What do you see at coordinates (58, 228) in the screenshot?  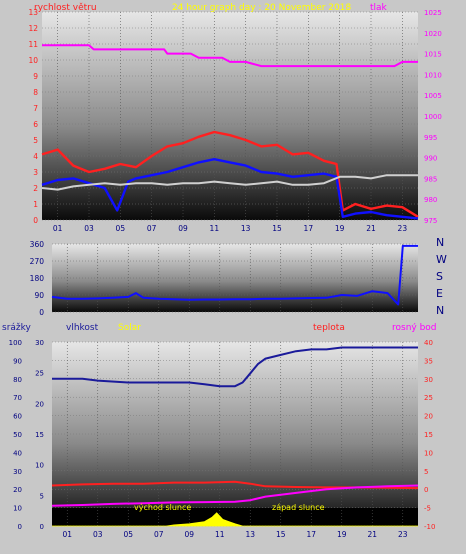 I see `plot1-x-tick-label: 01` at bounding box center [58, 228].